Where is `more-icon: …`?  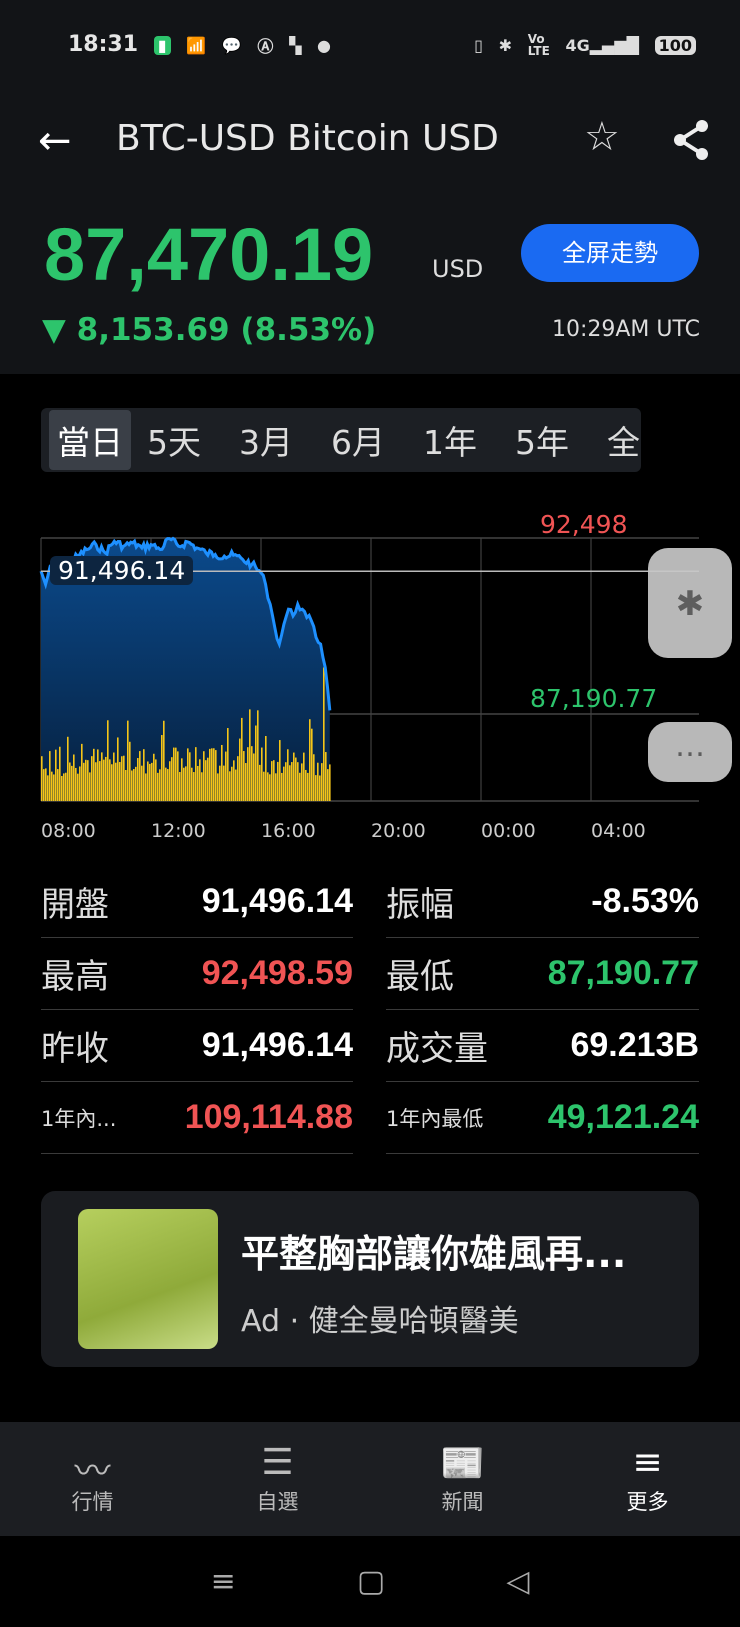
more-icon: … is located at coordinates (690, 746).